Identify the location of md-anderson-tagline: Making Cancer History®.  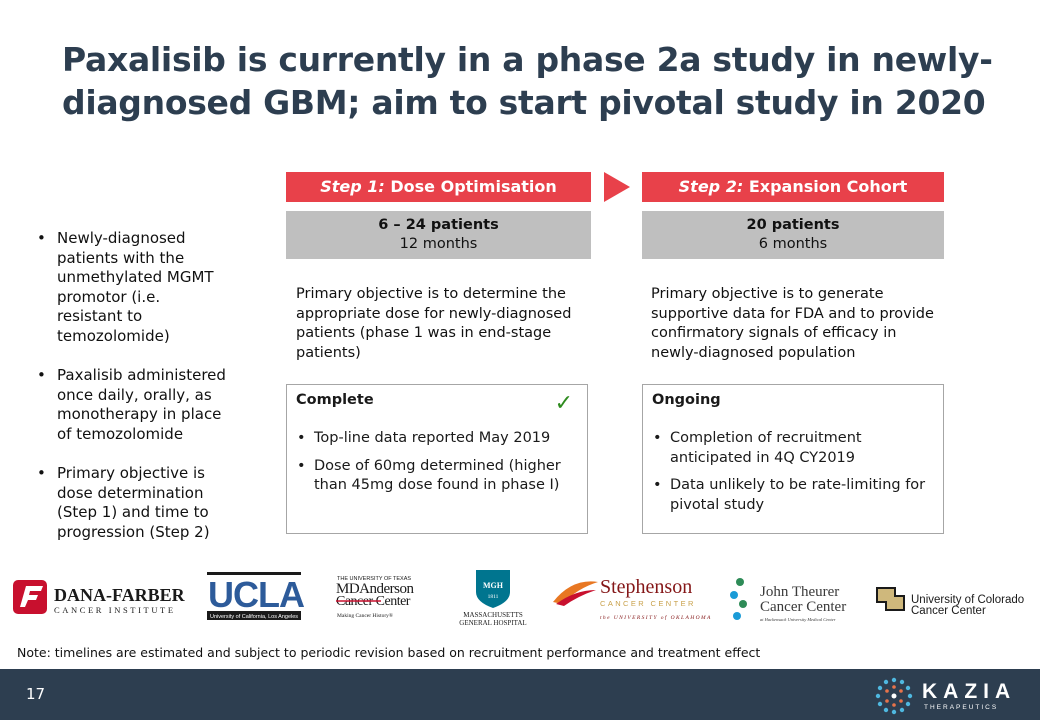
(365, 615).